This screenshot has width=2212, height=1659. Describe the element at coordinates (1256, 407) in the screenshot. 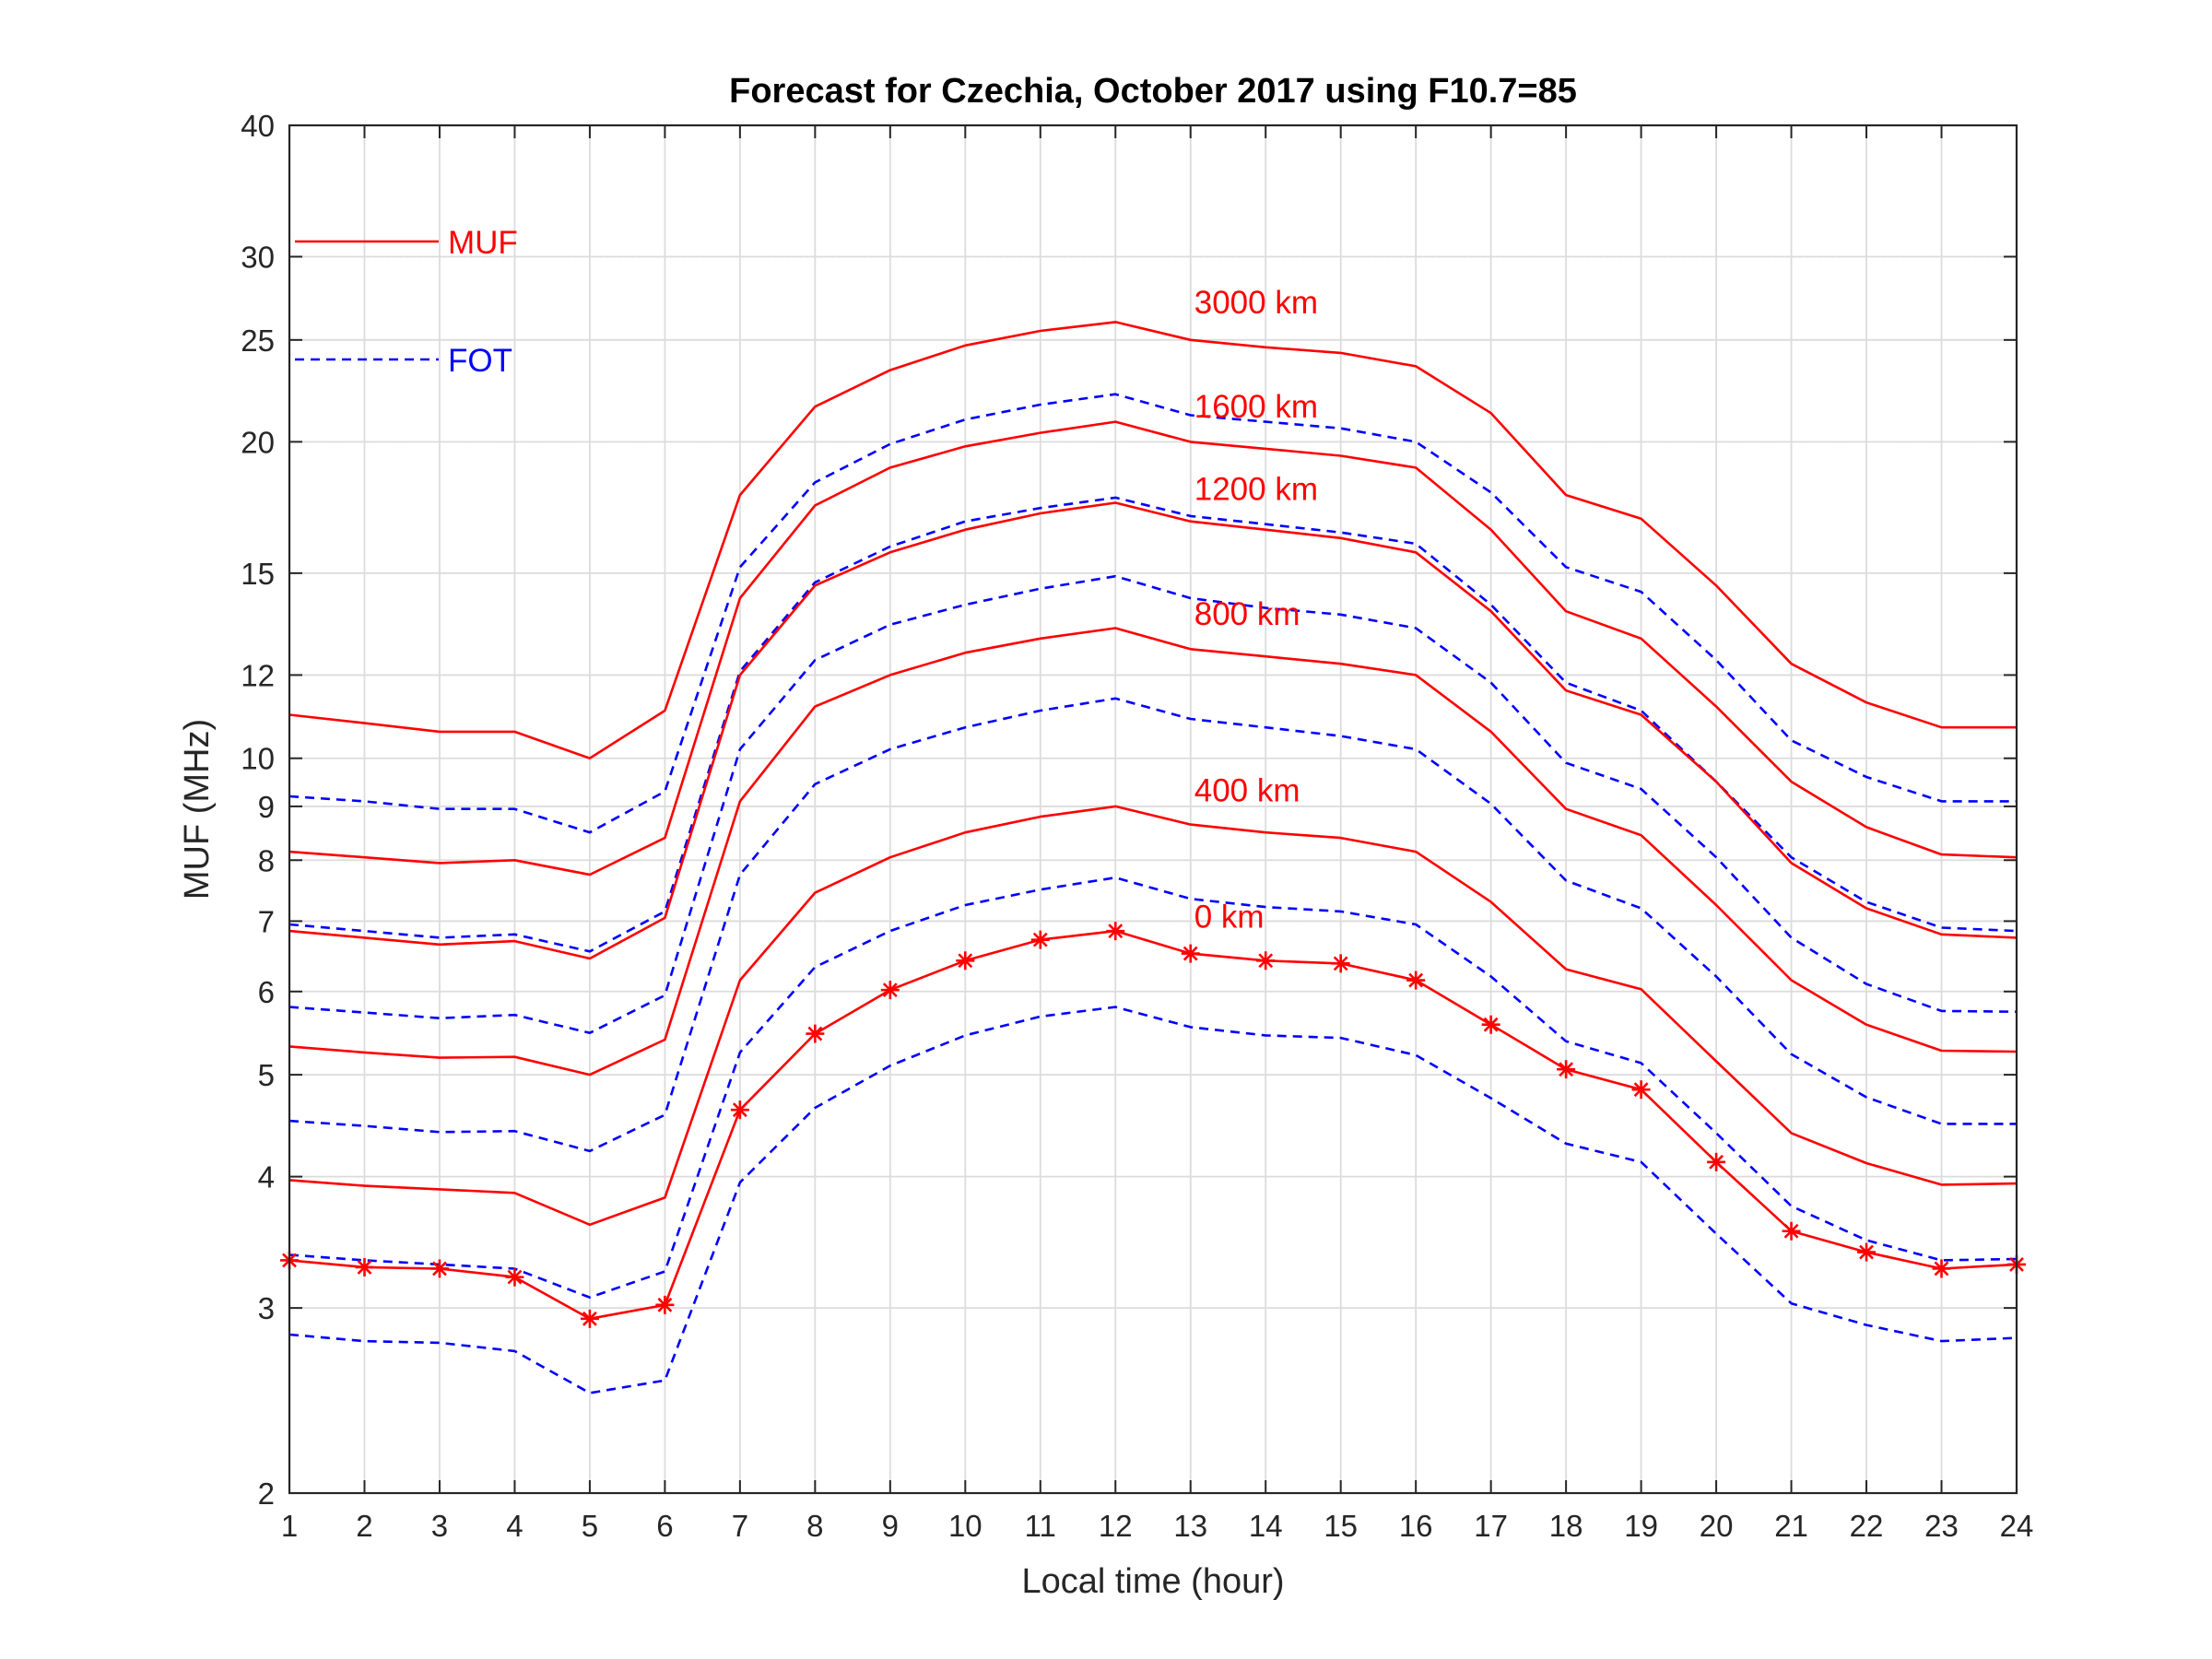

I see `distance-annotation: 1600 km` at that location.